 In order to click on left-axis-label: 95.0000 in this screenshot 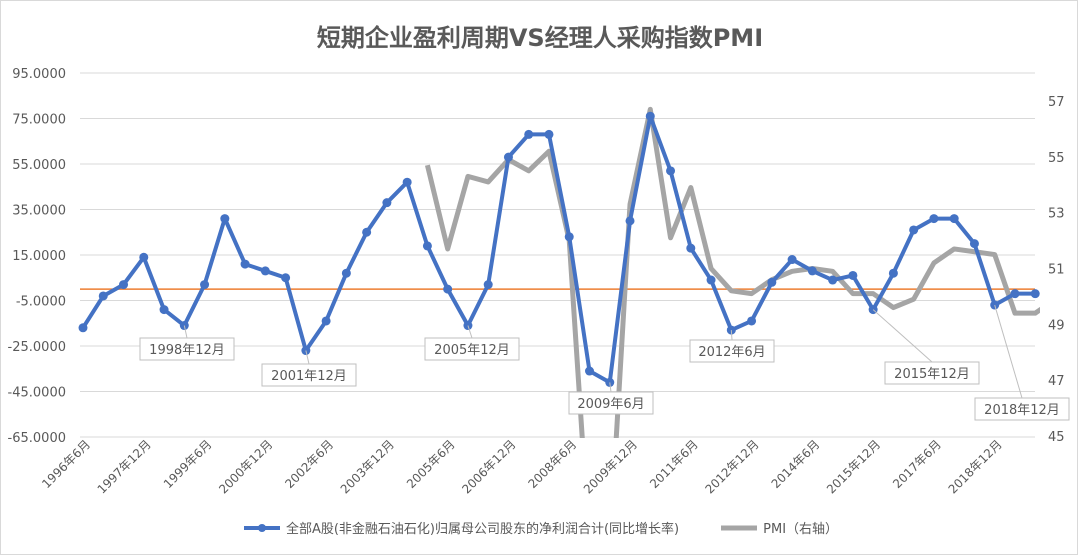, I will do `click(39, 74)`.